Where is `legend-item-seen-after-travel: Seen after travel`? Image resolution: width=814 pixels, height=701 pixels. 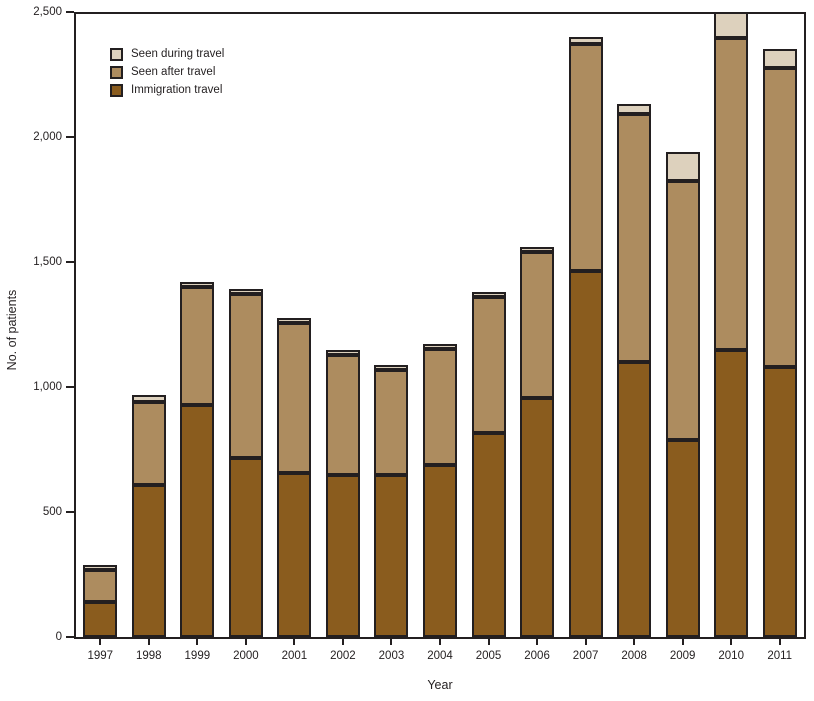
legend-item-seen-after-travel: Seen after travel is located at coordinates (167, 72).